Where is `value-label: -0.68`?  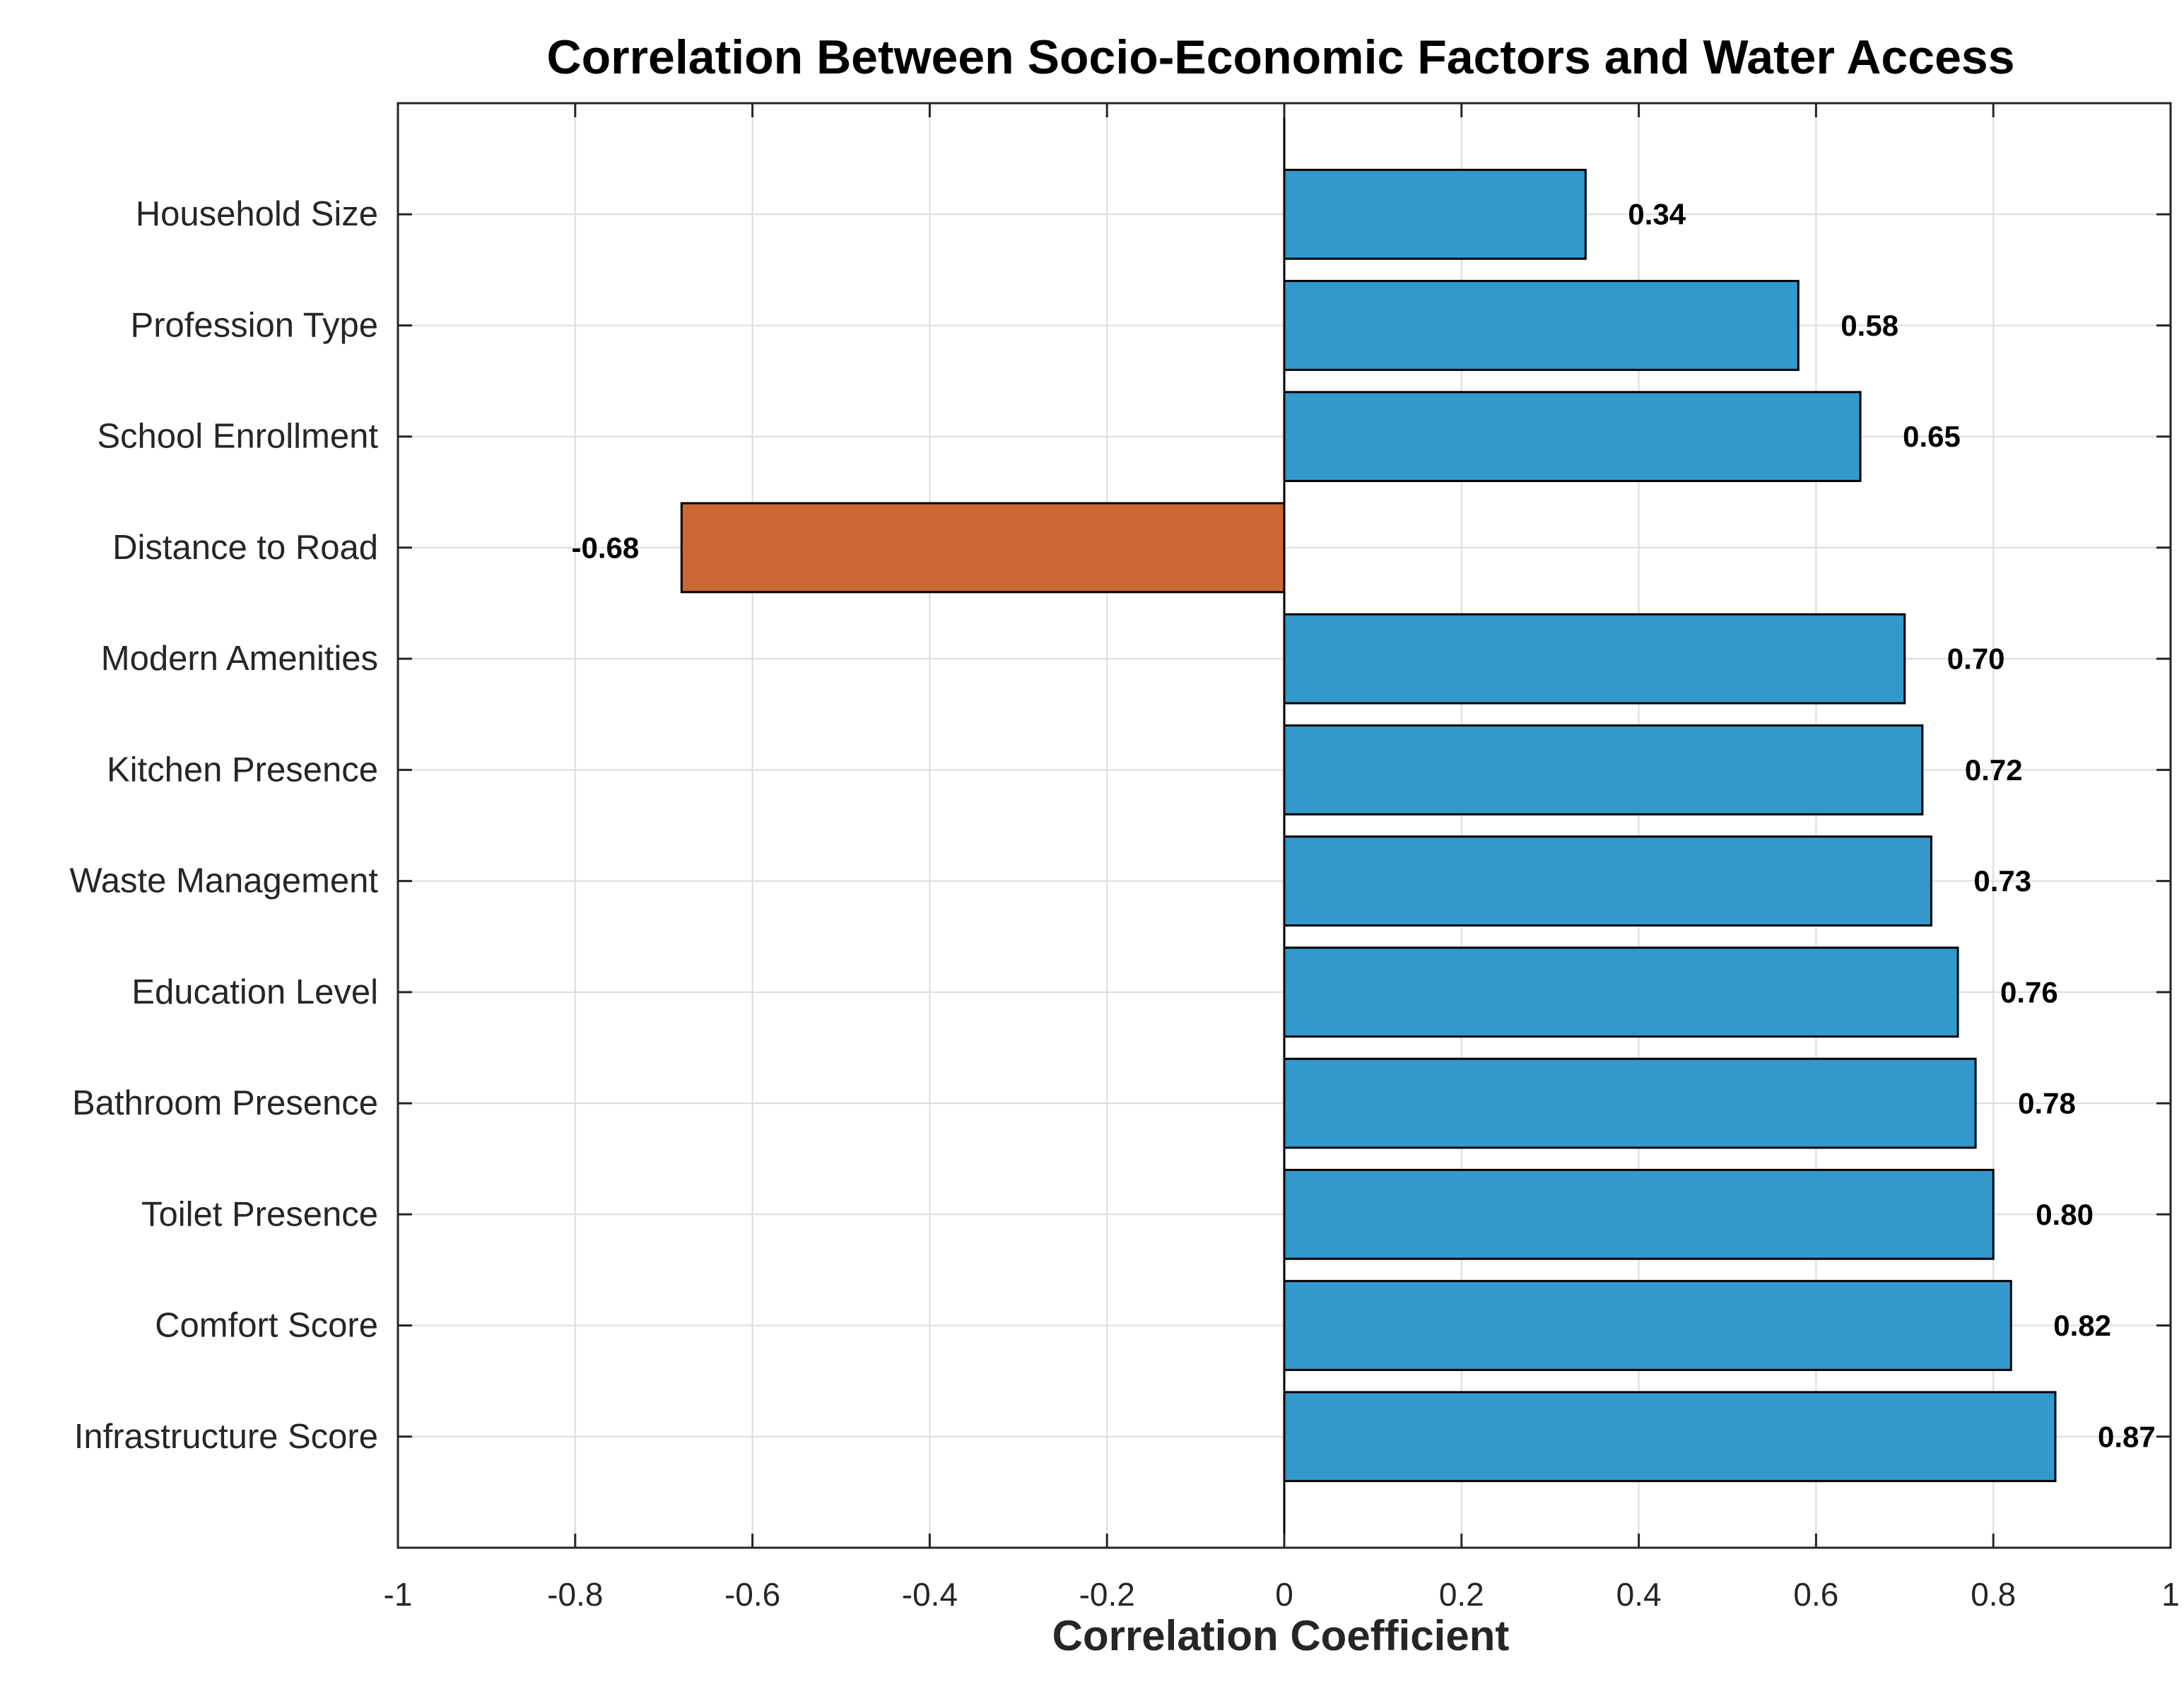 value-label: -0.68 is located at coordinates (606, 547).